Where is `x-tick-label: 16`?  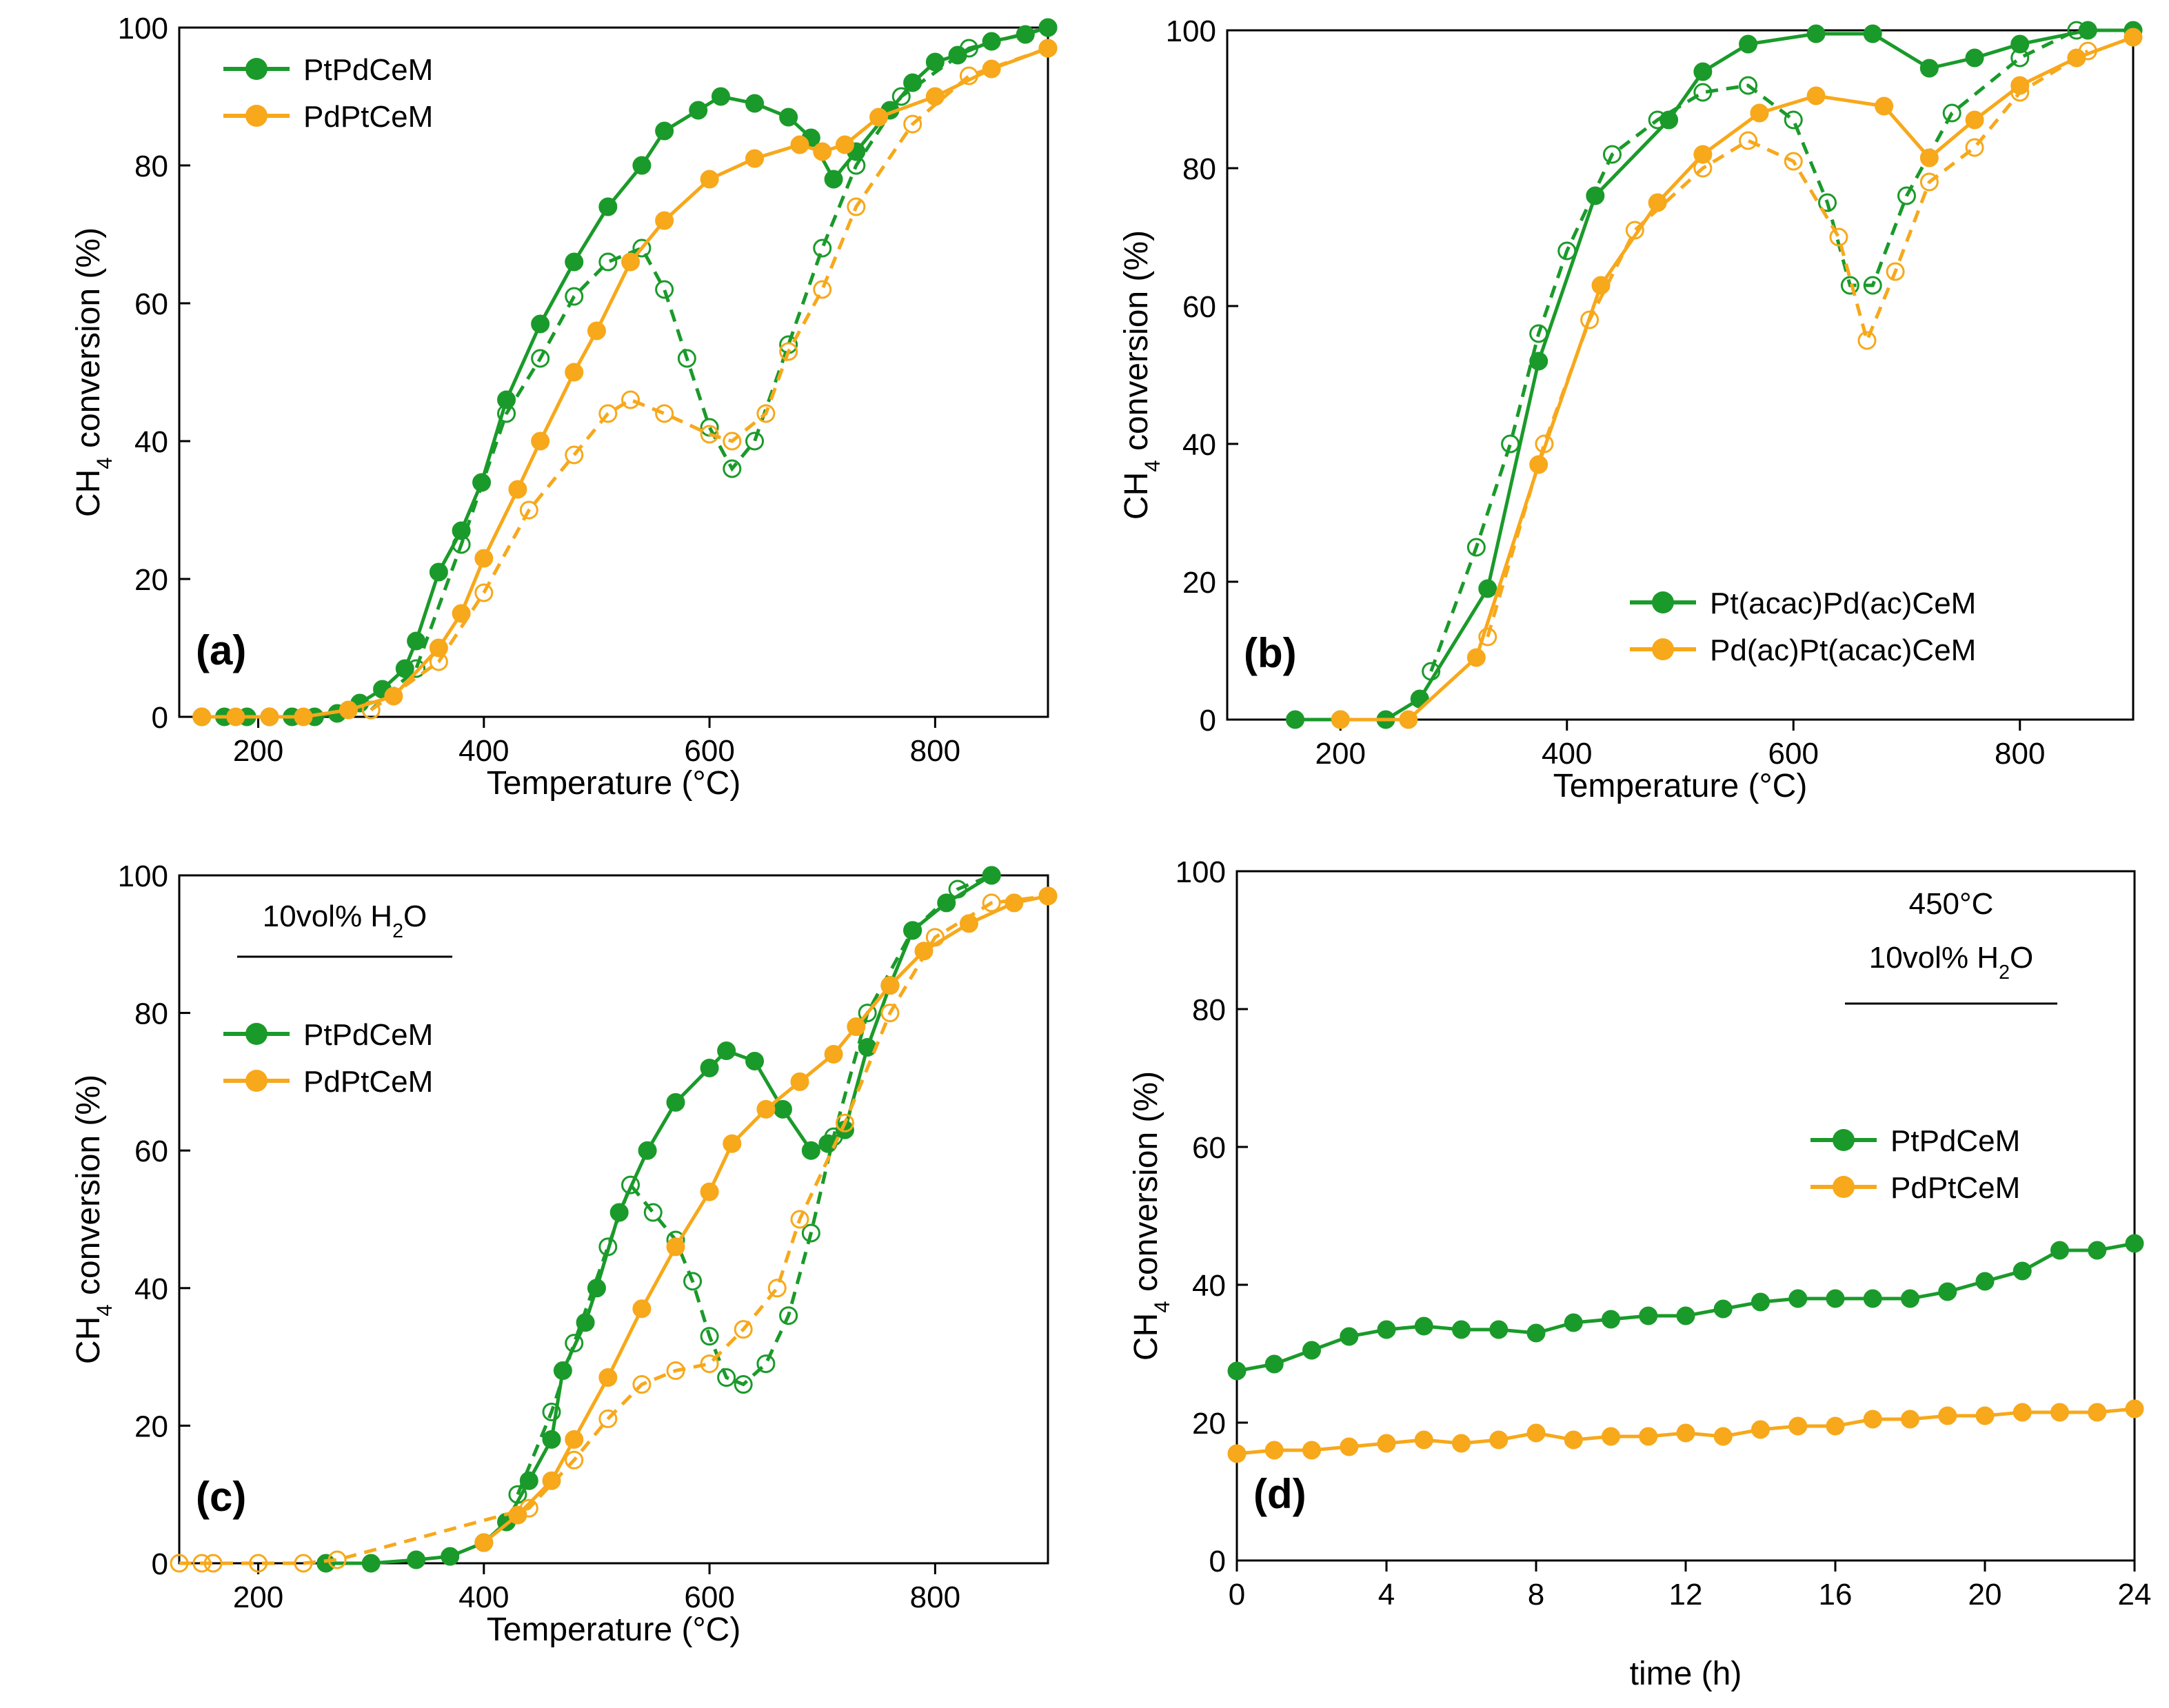
x-tick-label: 16 is located at coordinates (1836, 1595).